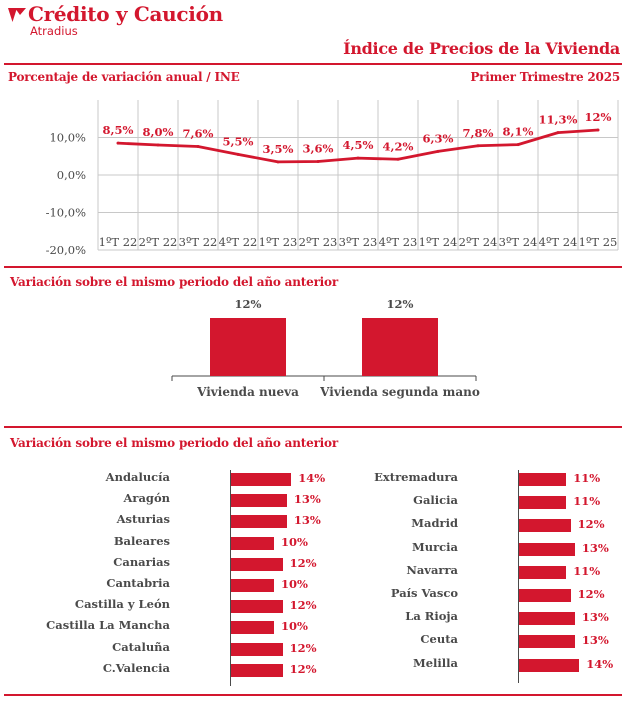 This screenshot has height=712, width=636. Describe the element at coordinates (198, 242) in the screenshot. I see `x-tick-label: 3ºT 22` at that location.